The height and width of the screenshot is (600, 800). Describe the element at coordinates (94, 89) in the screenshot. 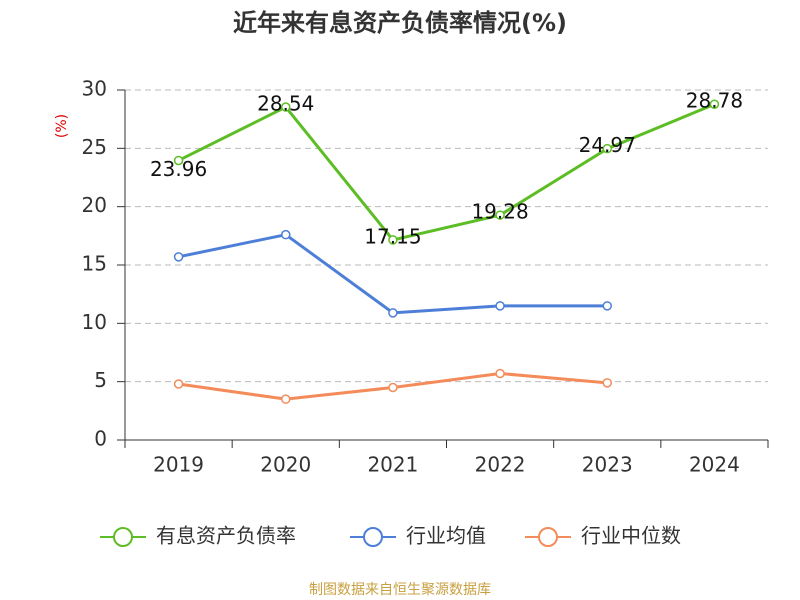

I see `y-tick-label: 30` at that location.